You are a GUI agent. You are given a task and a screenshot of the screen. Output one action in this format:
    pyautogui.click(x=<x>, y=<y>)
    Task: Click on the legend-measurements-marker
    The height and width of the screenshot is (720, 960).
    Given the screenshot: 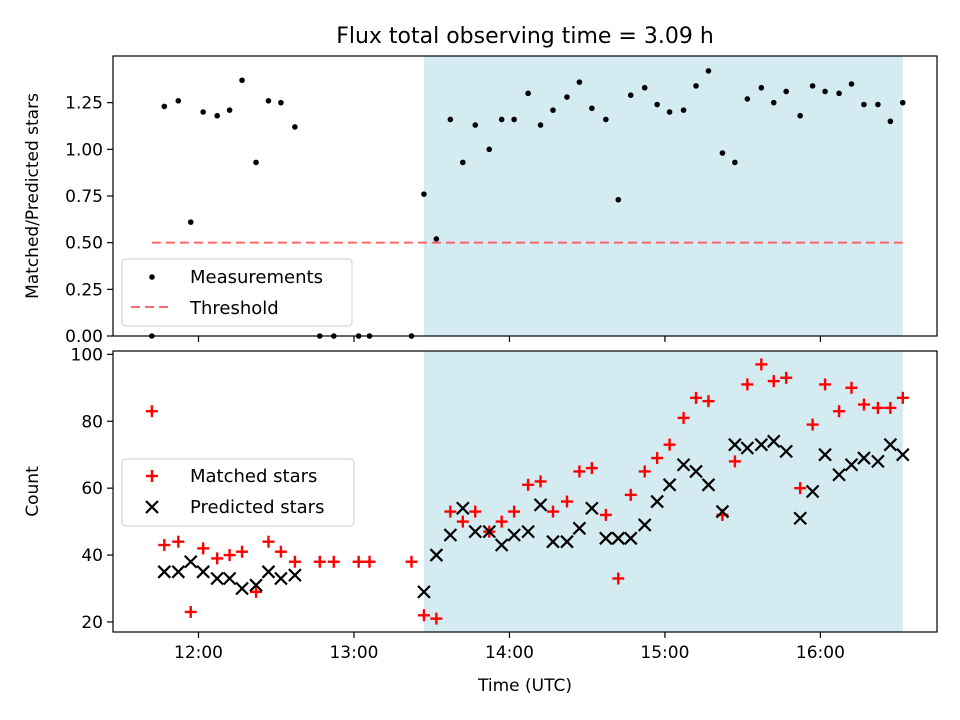 What is the action you would take?
    pyautogui.click(x=152, y=277)
    